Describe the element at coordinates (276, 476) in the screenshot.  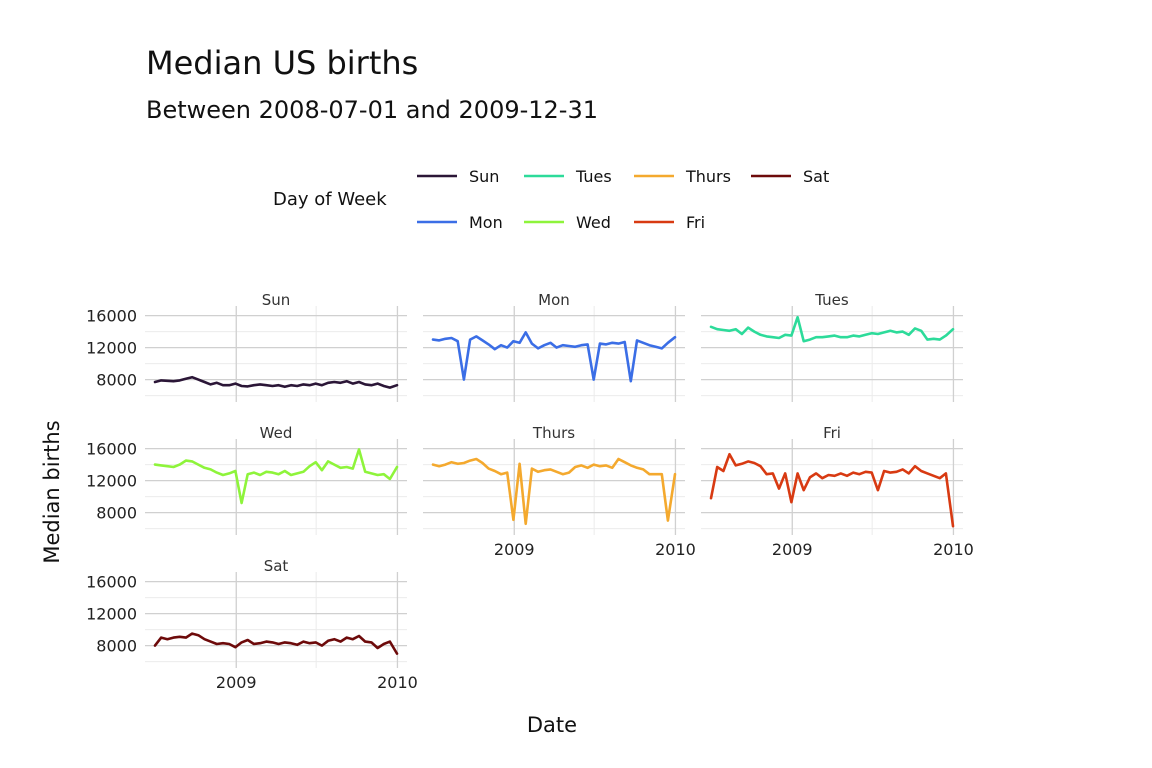
I see `series-line-wed` at that location.